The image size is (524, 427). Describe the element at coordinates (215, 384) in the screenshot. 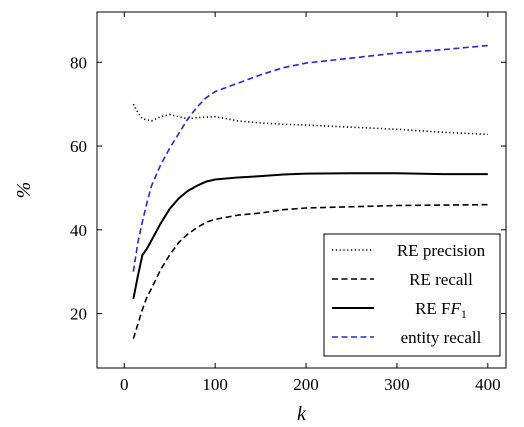

I see `x-tick-label: 100` at that location.